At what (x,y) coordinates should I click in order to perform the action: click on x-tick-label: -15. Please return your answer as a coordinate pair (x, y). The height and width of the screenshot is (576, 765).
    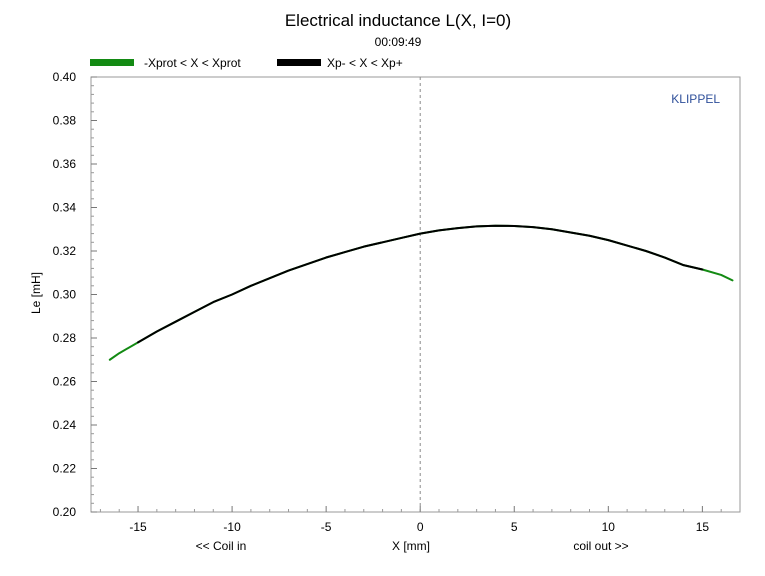
    Looking at the image, I should click on (138, 527).